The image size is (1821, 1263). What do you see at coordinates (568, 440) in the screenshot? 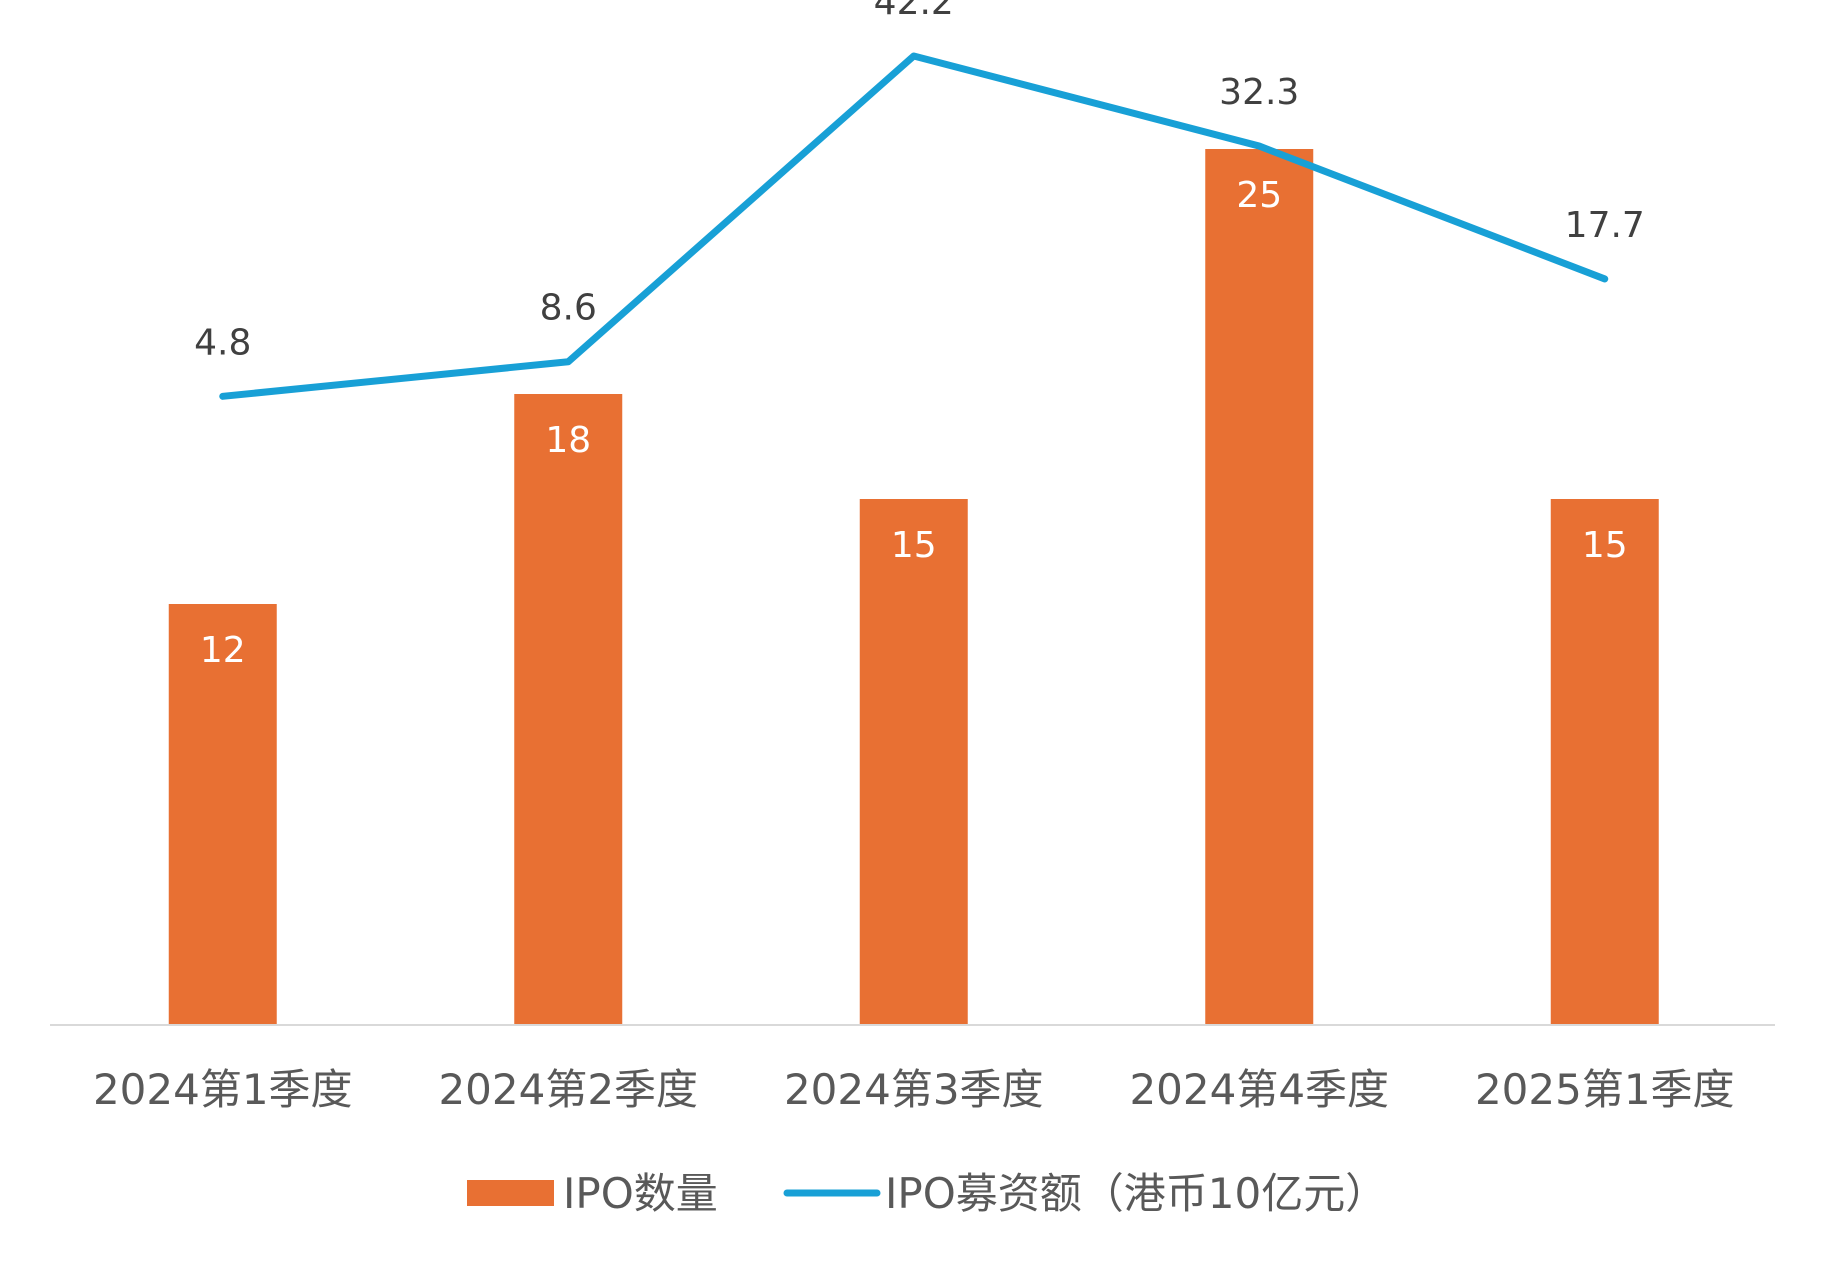
I see `bar-data-label: 18` at bounding box center [568, 440].